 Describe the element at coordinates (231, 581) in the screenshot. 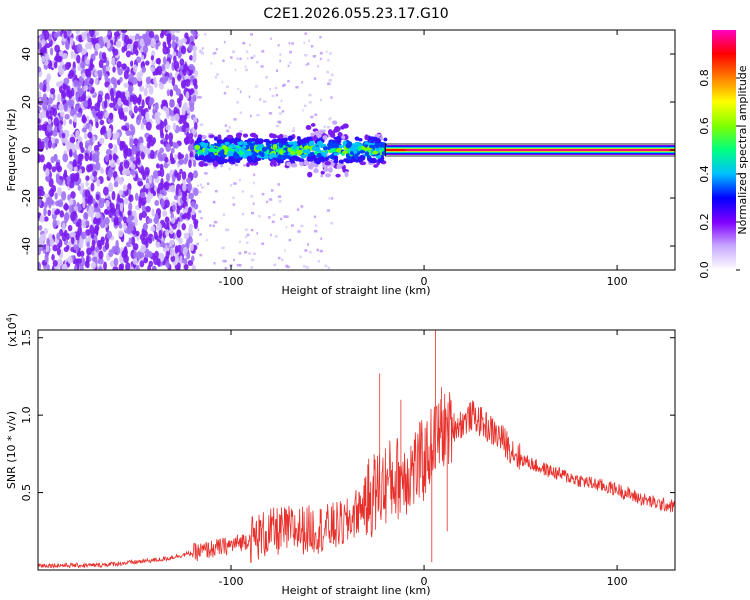

I see `snr-x-tick-label: -100` at that location.